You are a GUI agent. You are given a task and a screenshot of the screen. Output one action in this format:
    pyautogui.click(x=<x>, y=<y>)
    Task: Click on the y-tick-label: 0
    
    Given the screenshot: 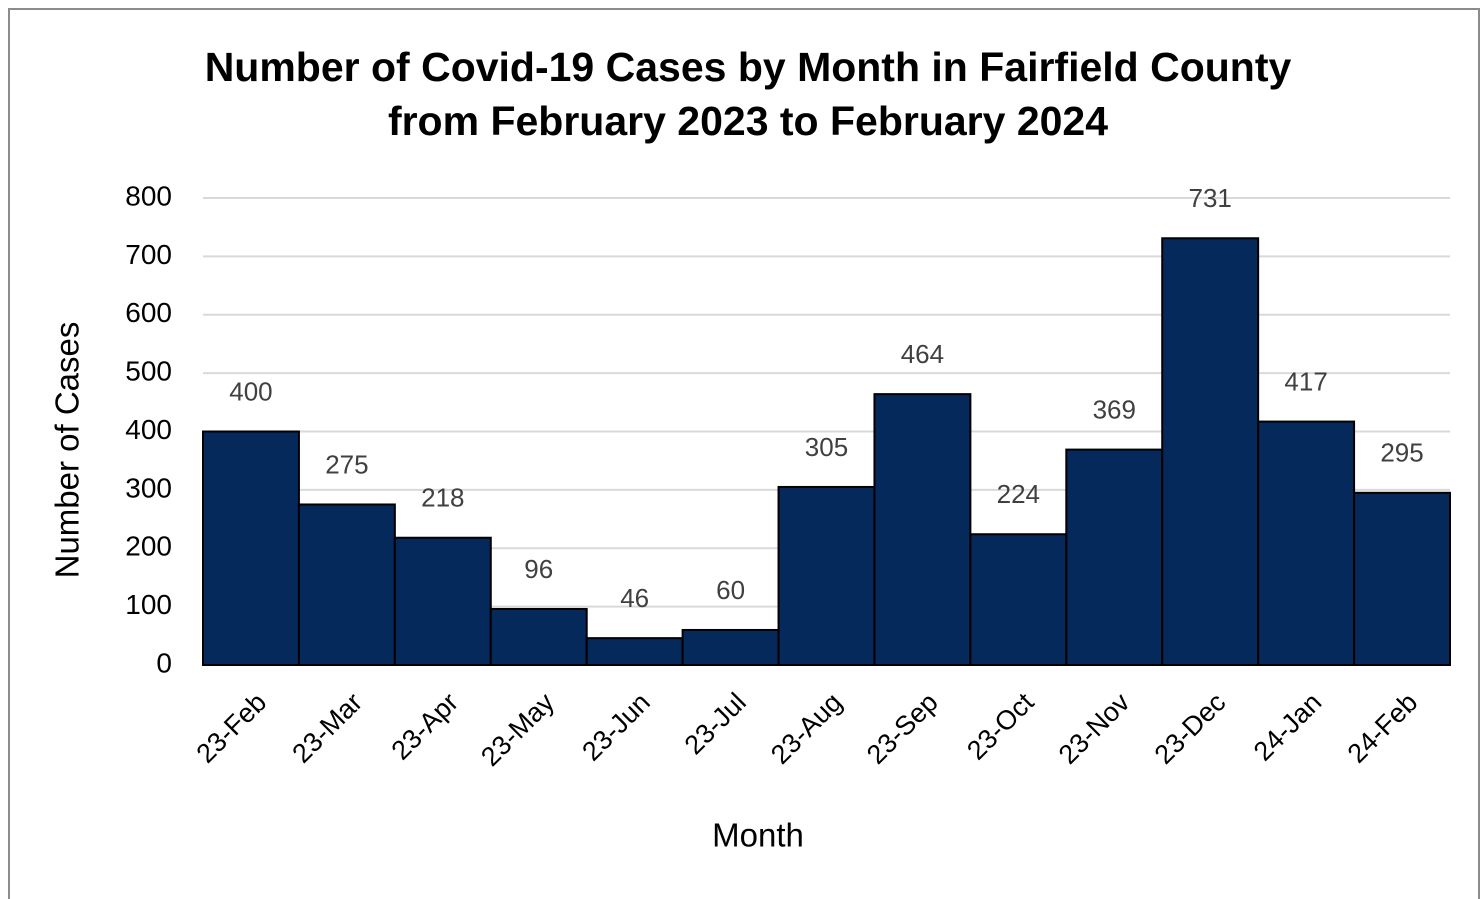 What is the action you would take?
    pyautogui.click(x=164, y=662)
    